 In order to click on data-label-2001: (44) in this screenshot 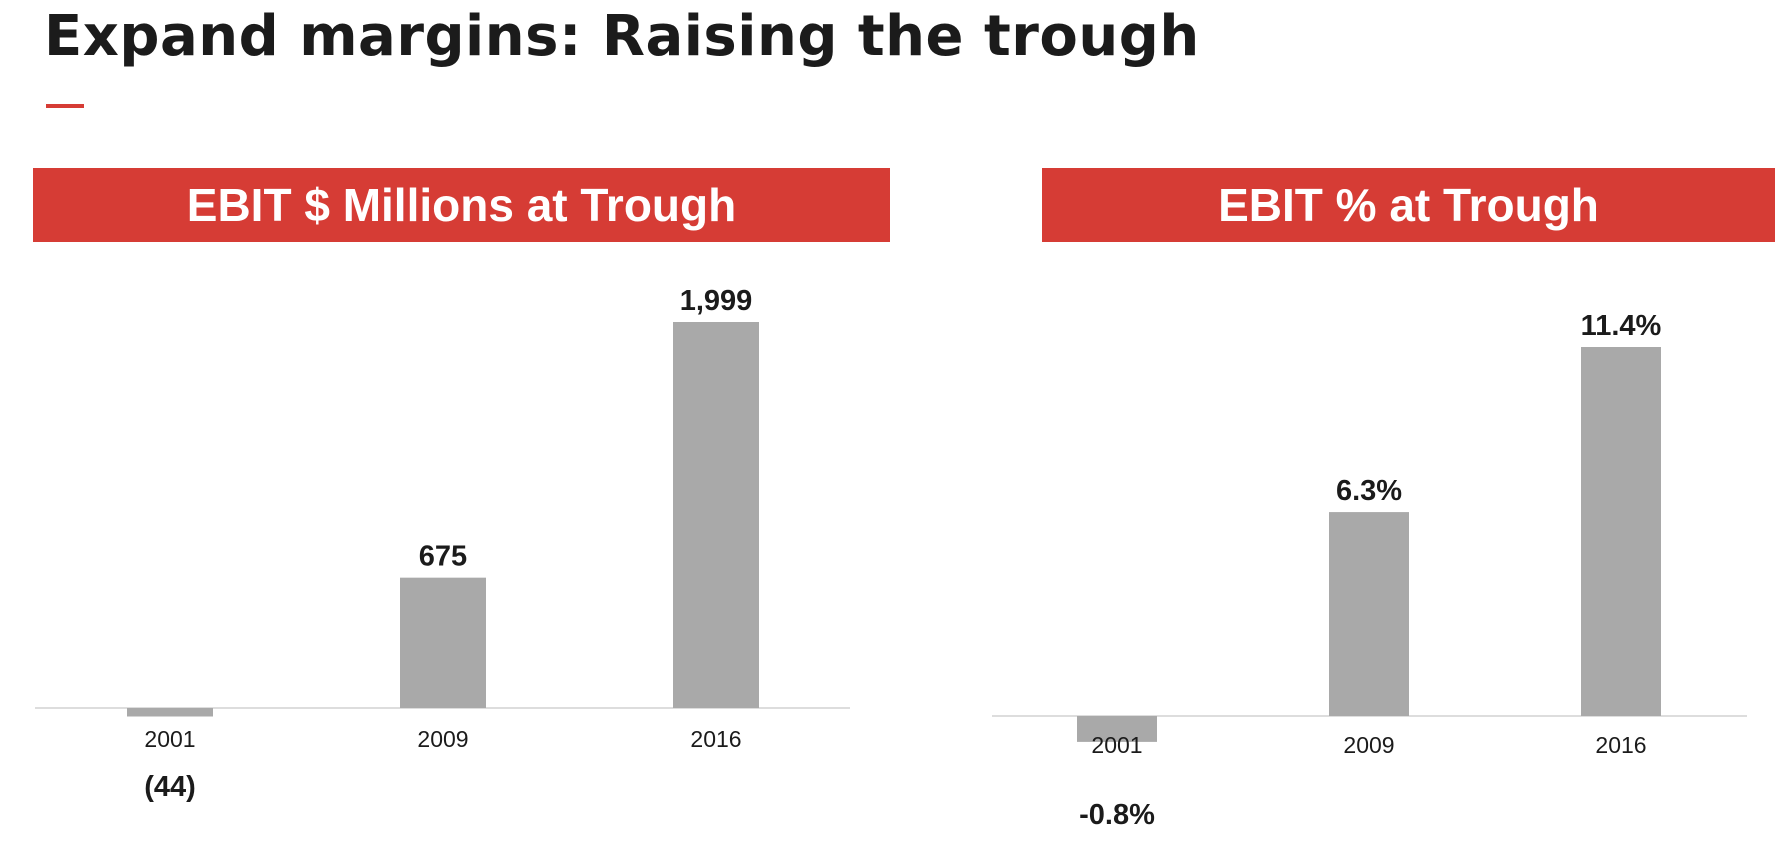, I will do `click(170, 787)`.